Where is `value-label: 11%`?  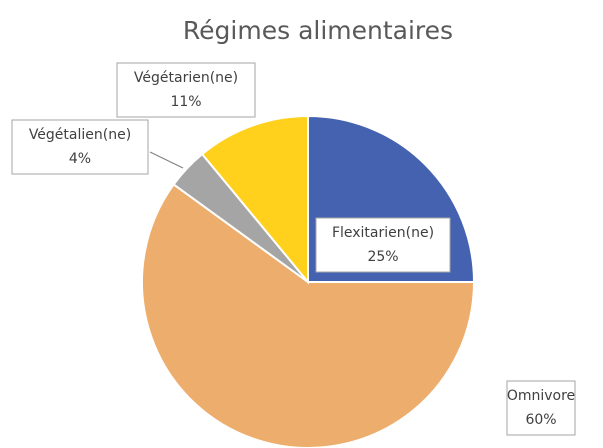
value-label: 11% is located at coordinates (185, 102).